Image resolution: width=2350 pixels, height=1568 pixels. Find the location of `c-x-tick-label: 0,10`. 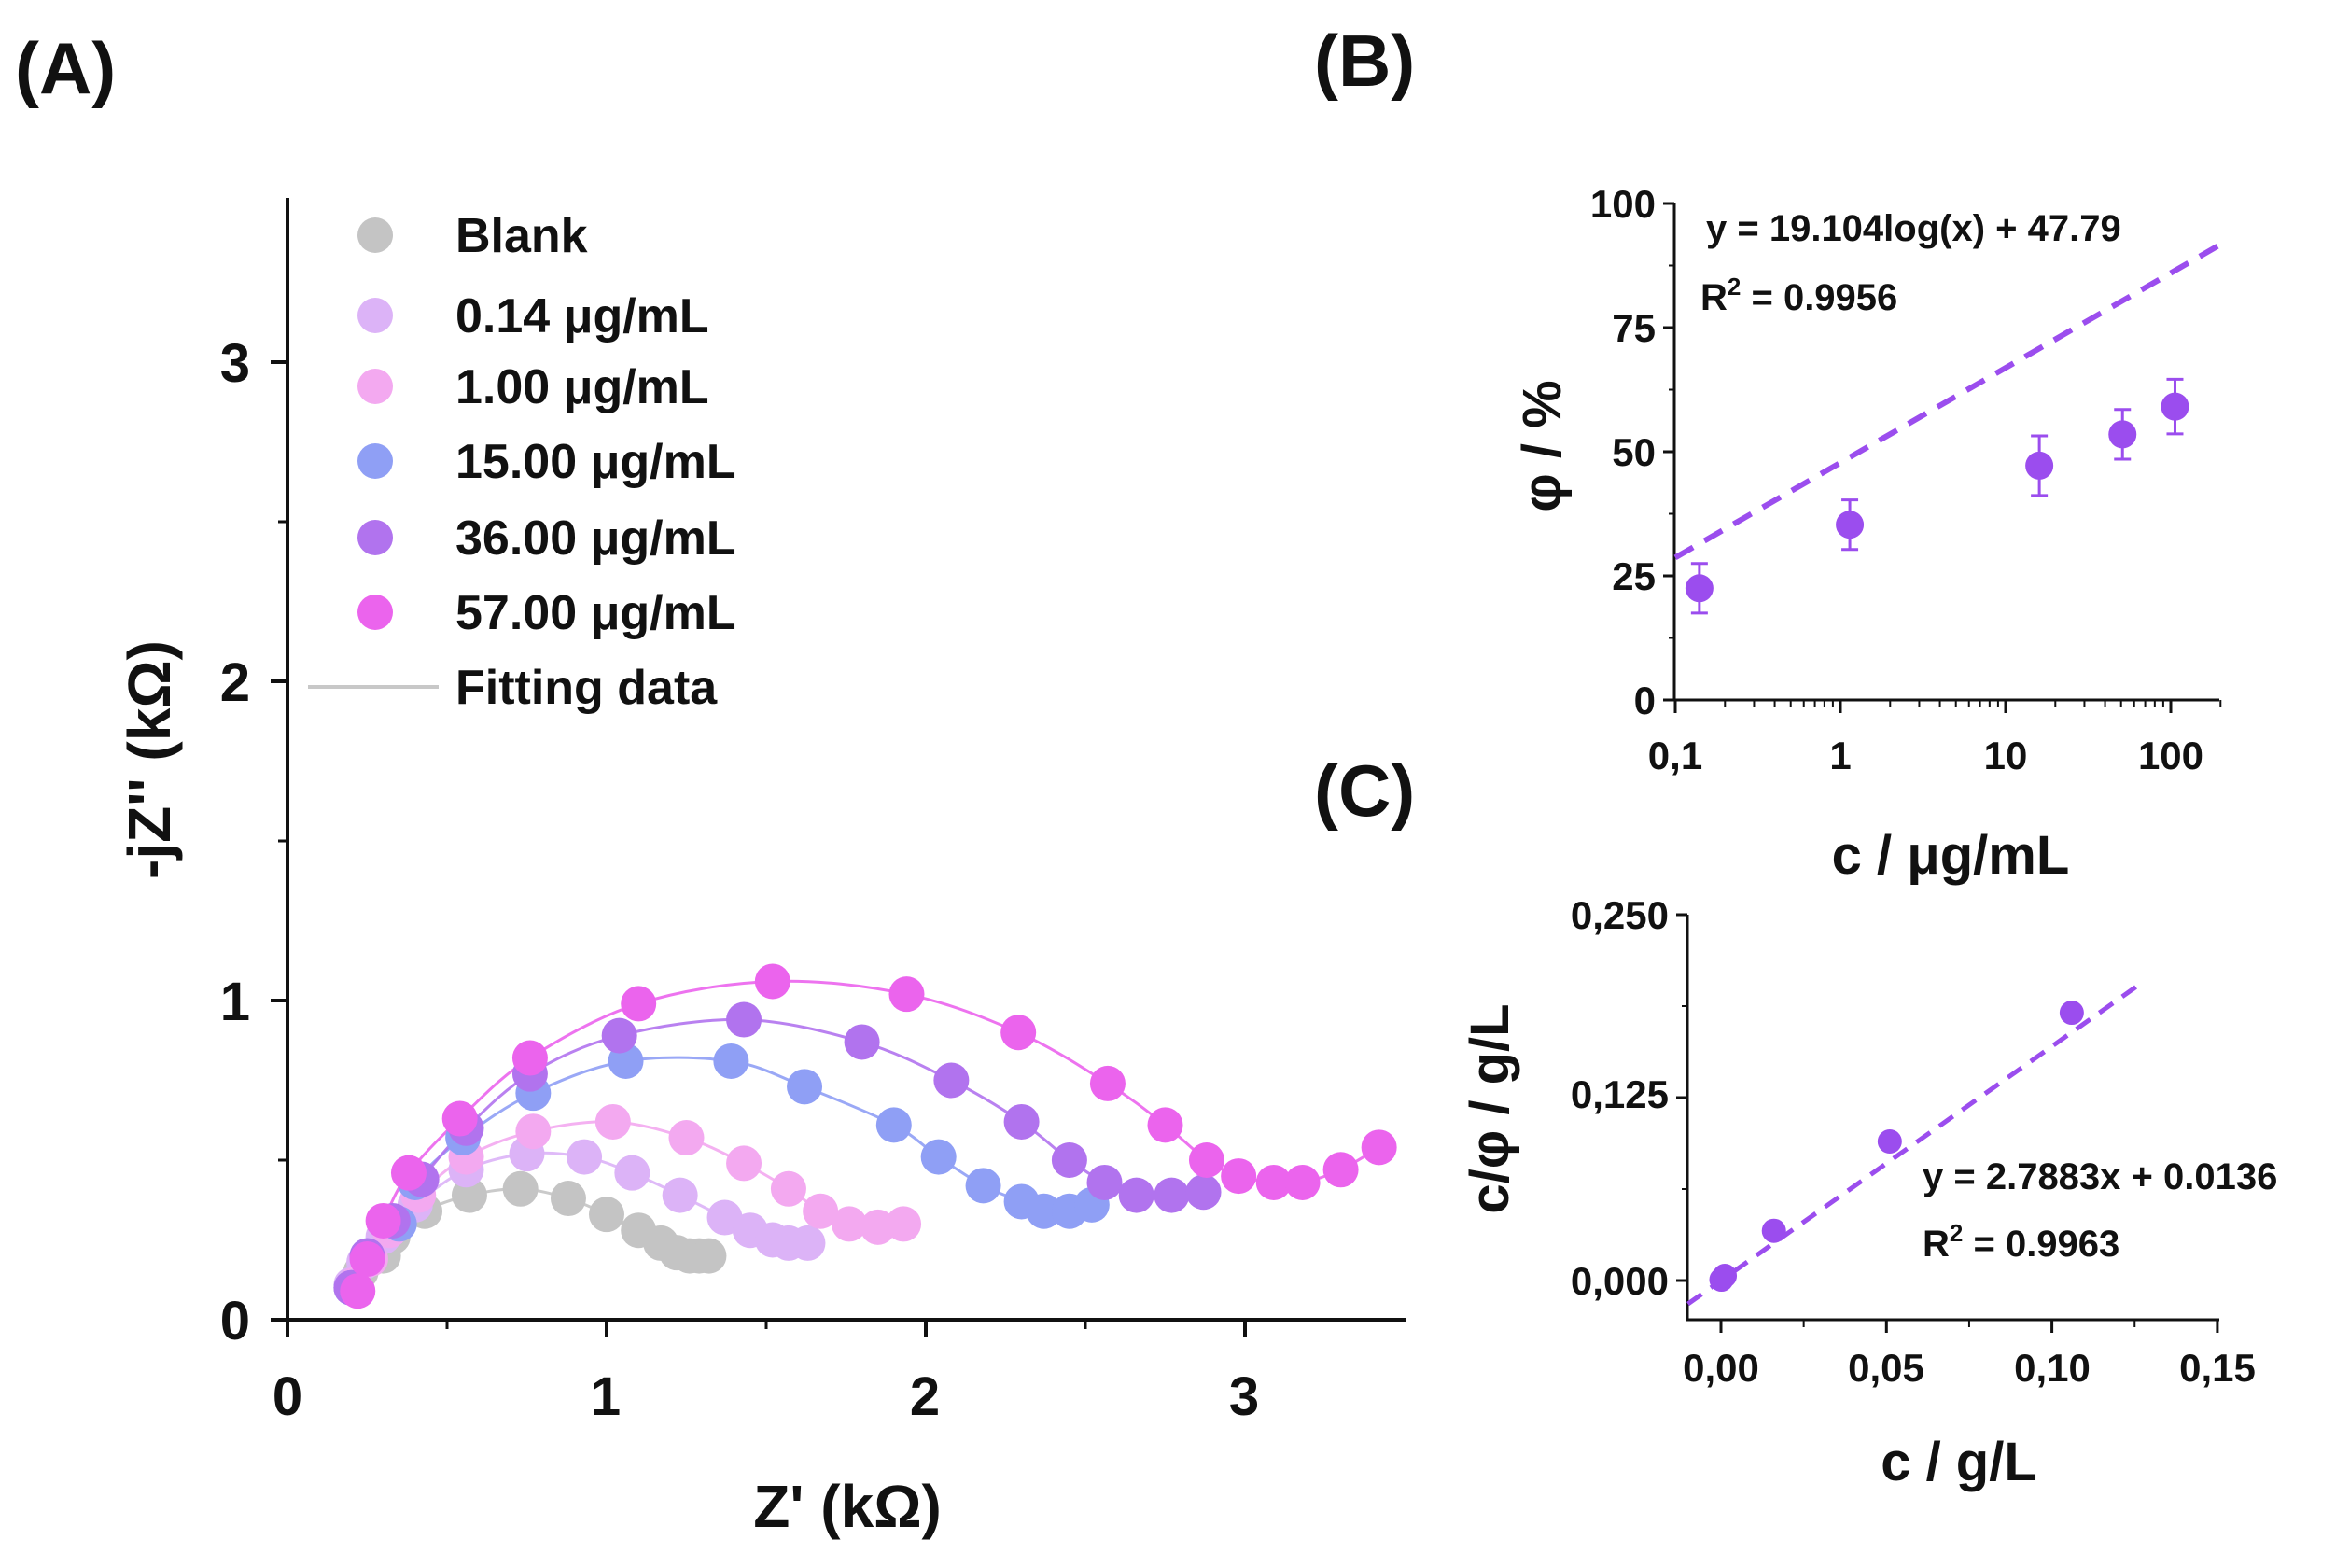

c-x-tick-label: 0,10 is located at coordinates (2052, 1368).